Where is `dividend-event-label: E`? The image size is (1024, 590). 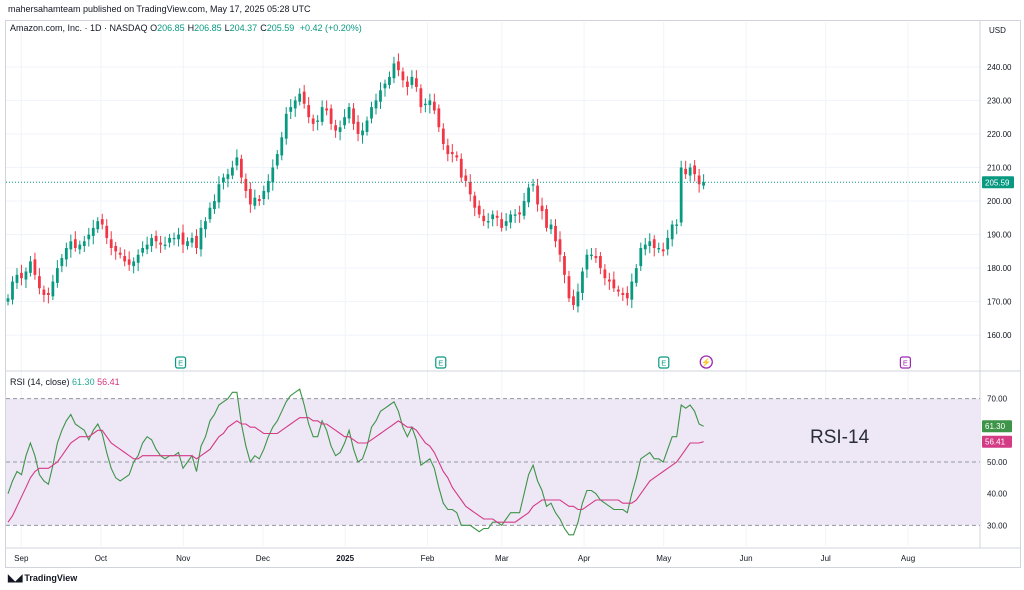
dividend-event-label: E is located at coordinates (905, 363).